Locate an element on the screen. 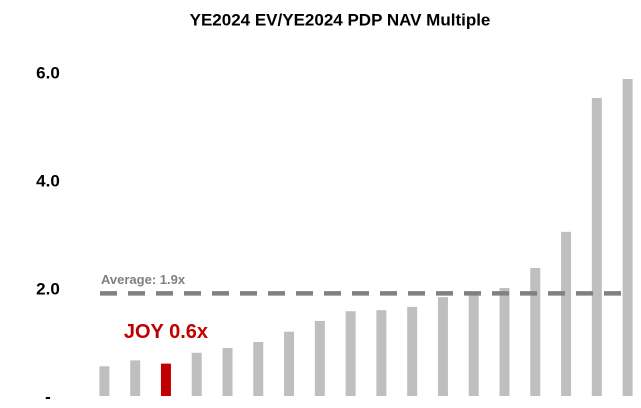  y-tick-label: 4.0 is located at coordinates (48, 180).